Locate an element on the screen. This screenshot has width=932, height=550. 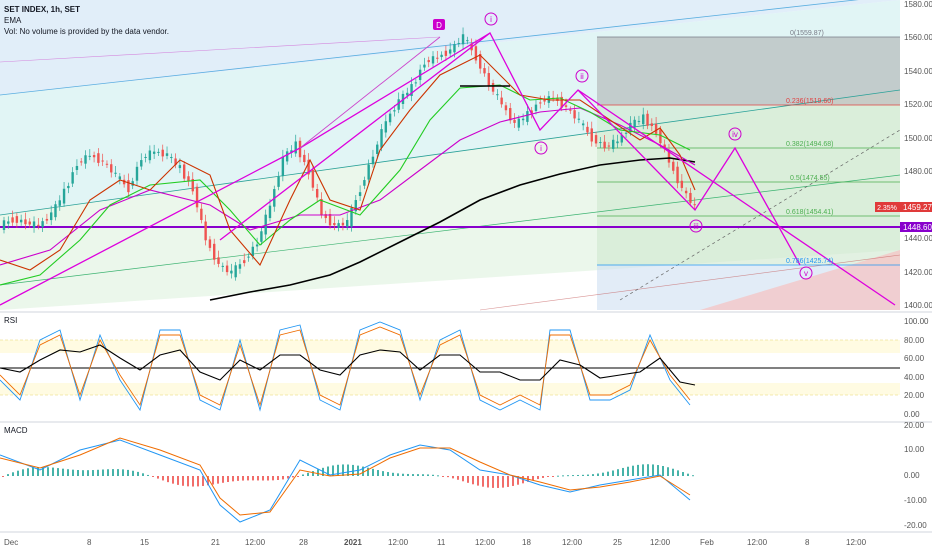
time-tick: 25 is located at coordinates (617, 542).